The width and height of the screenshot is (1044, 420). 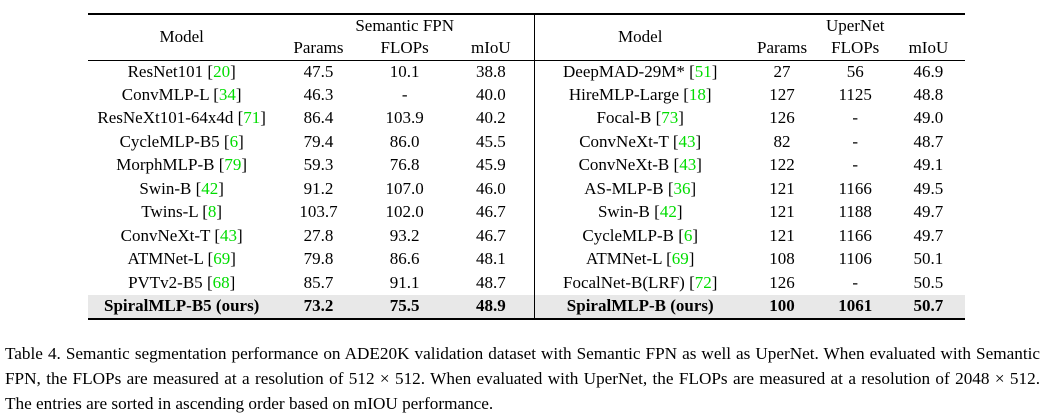 I want to click on table-row: Swin-B [42] 91.2 107.0 46.0, so click(x=311, y=190).